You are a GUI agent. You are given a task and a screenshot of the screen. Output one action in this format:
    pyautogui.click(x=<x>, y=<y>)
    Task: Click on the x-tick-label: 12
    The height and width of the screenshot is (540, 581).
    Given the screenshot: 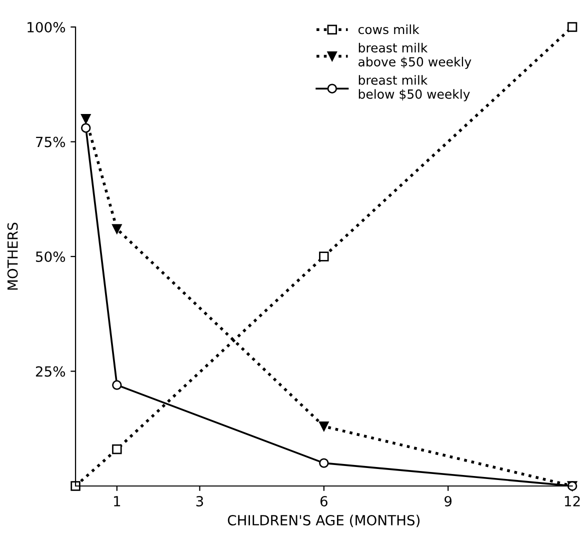 What is the action you would take?
    pyautogui.click(x=572, y=501)
    